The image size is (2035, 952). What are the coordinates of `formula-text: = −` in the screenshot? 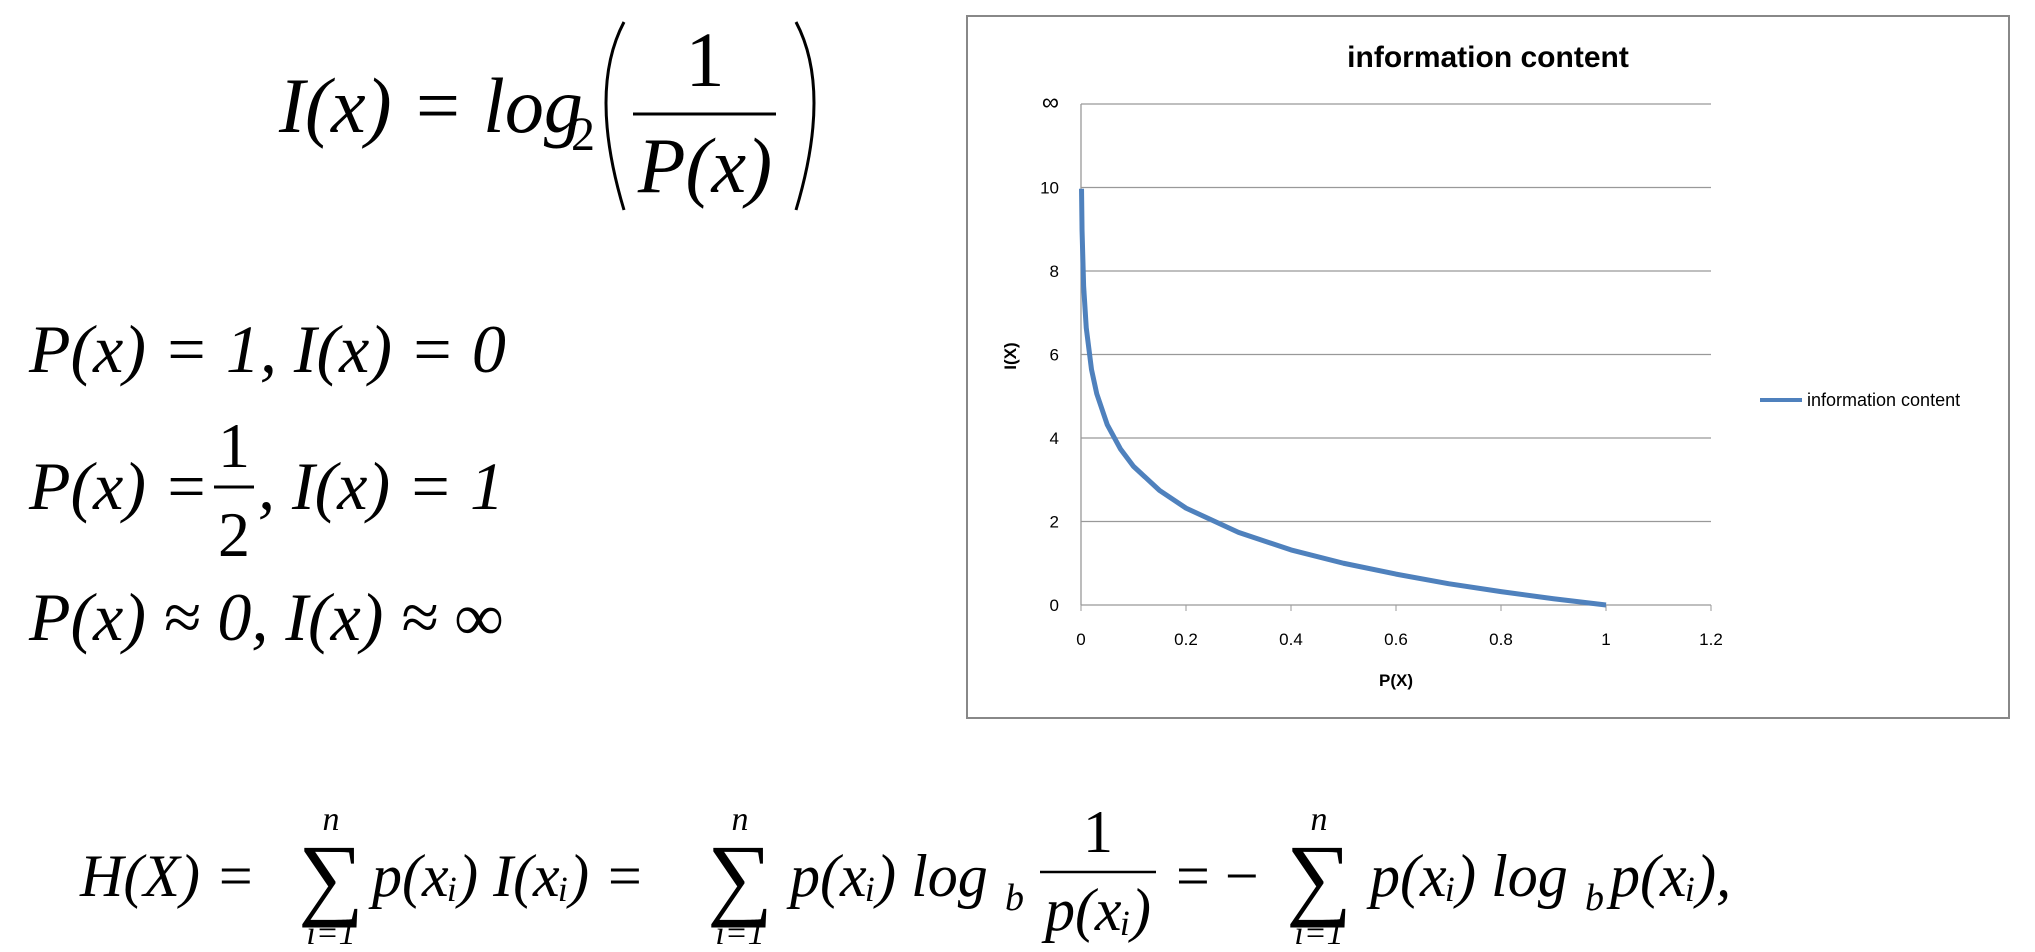 It's located at (1217, 876).